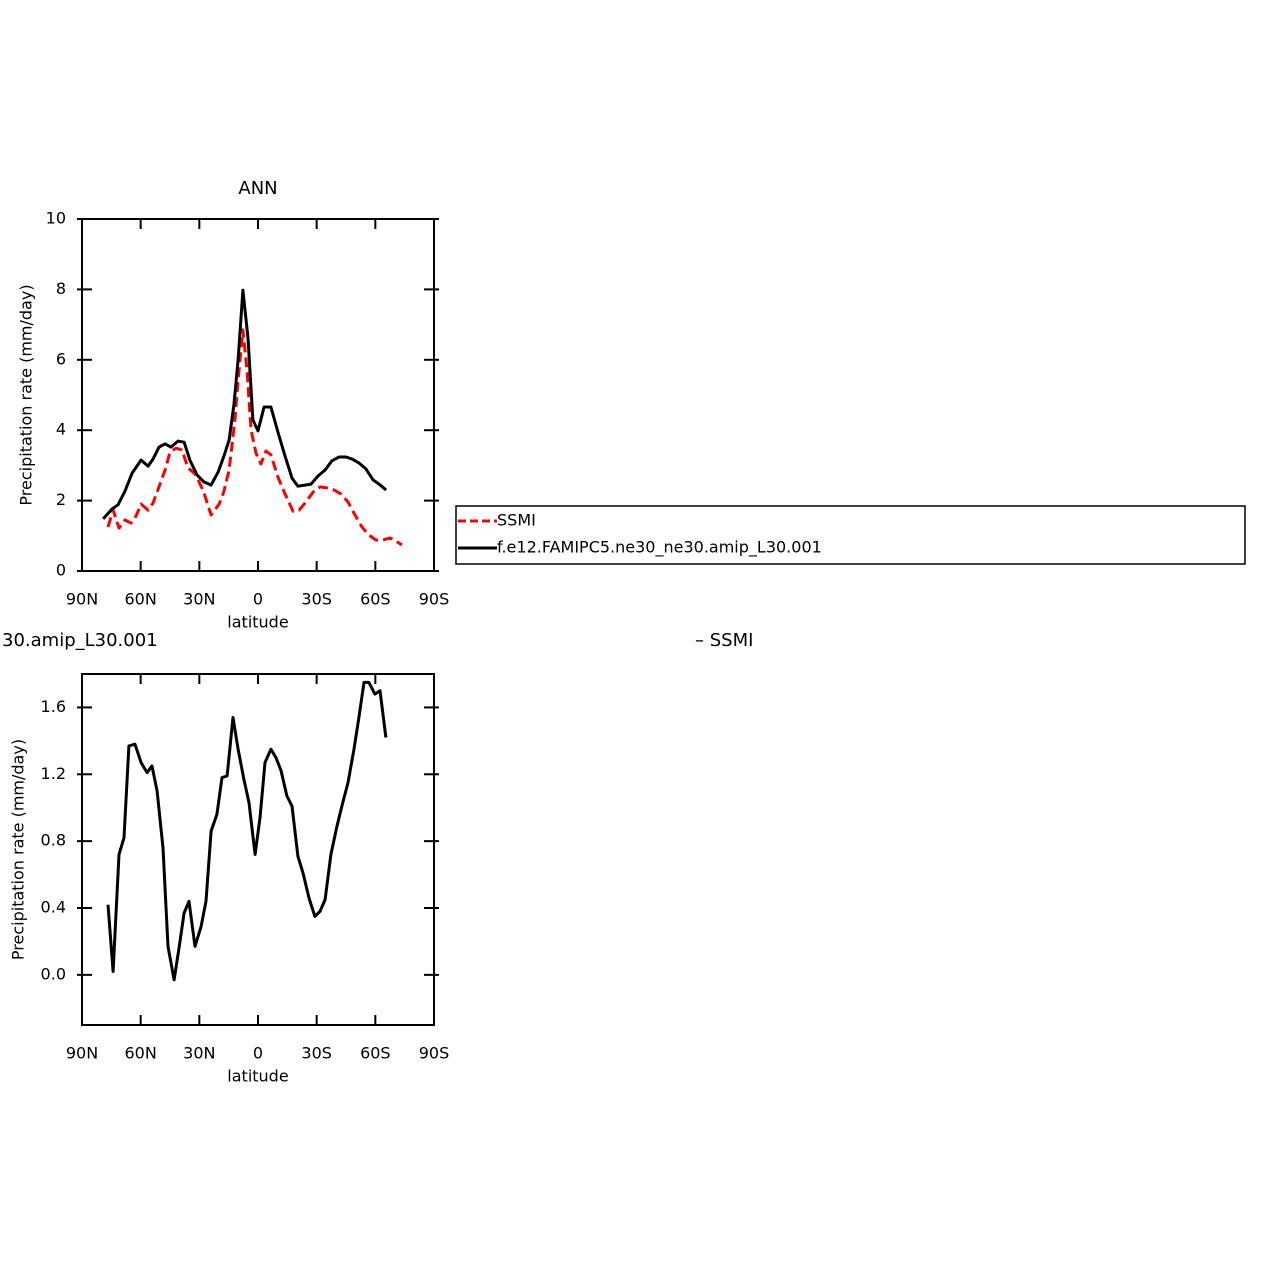 This screenshot has width=1264, height=1263. What do you see at coordinates (53, 840) in the screenshot?
I see `y-tick-label: 0.8` at bounding box center [53, 840].